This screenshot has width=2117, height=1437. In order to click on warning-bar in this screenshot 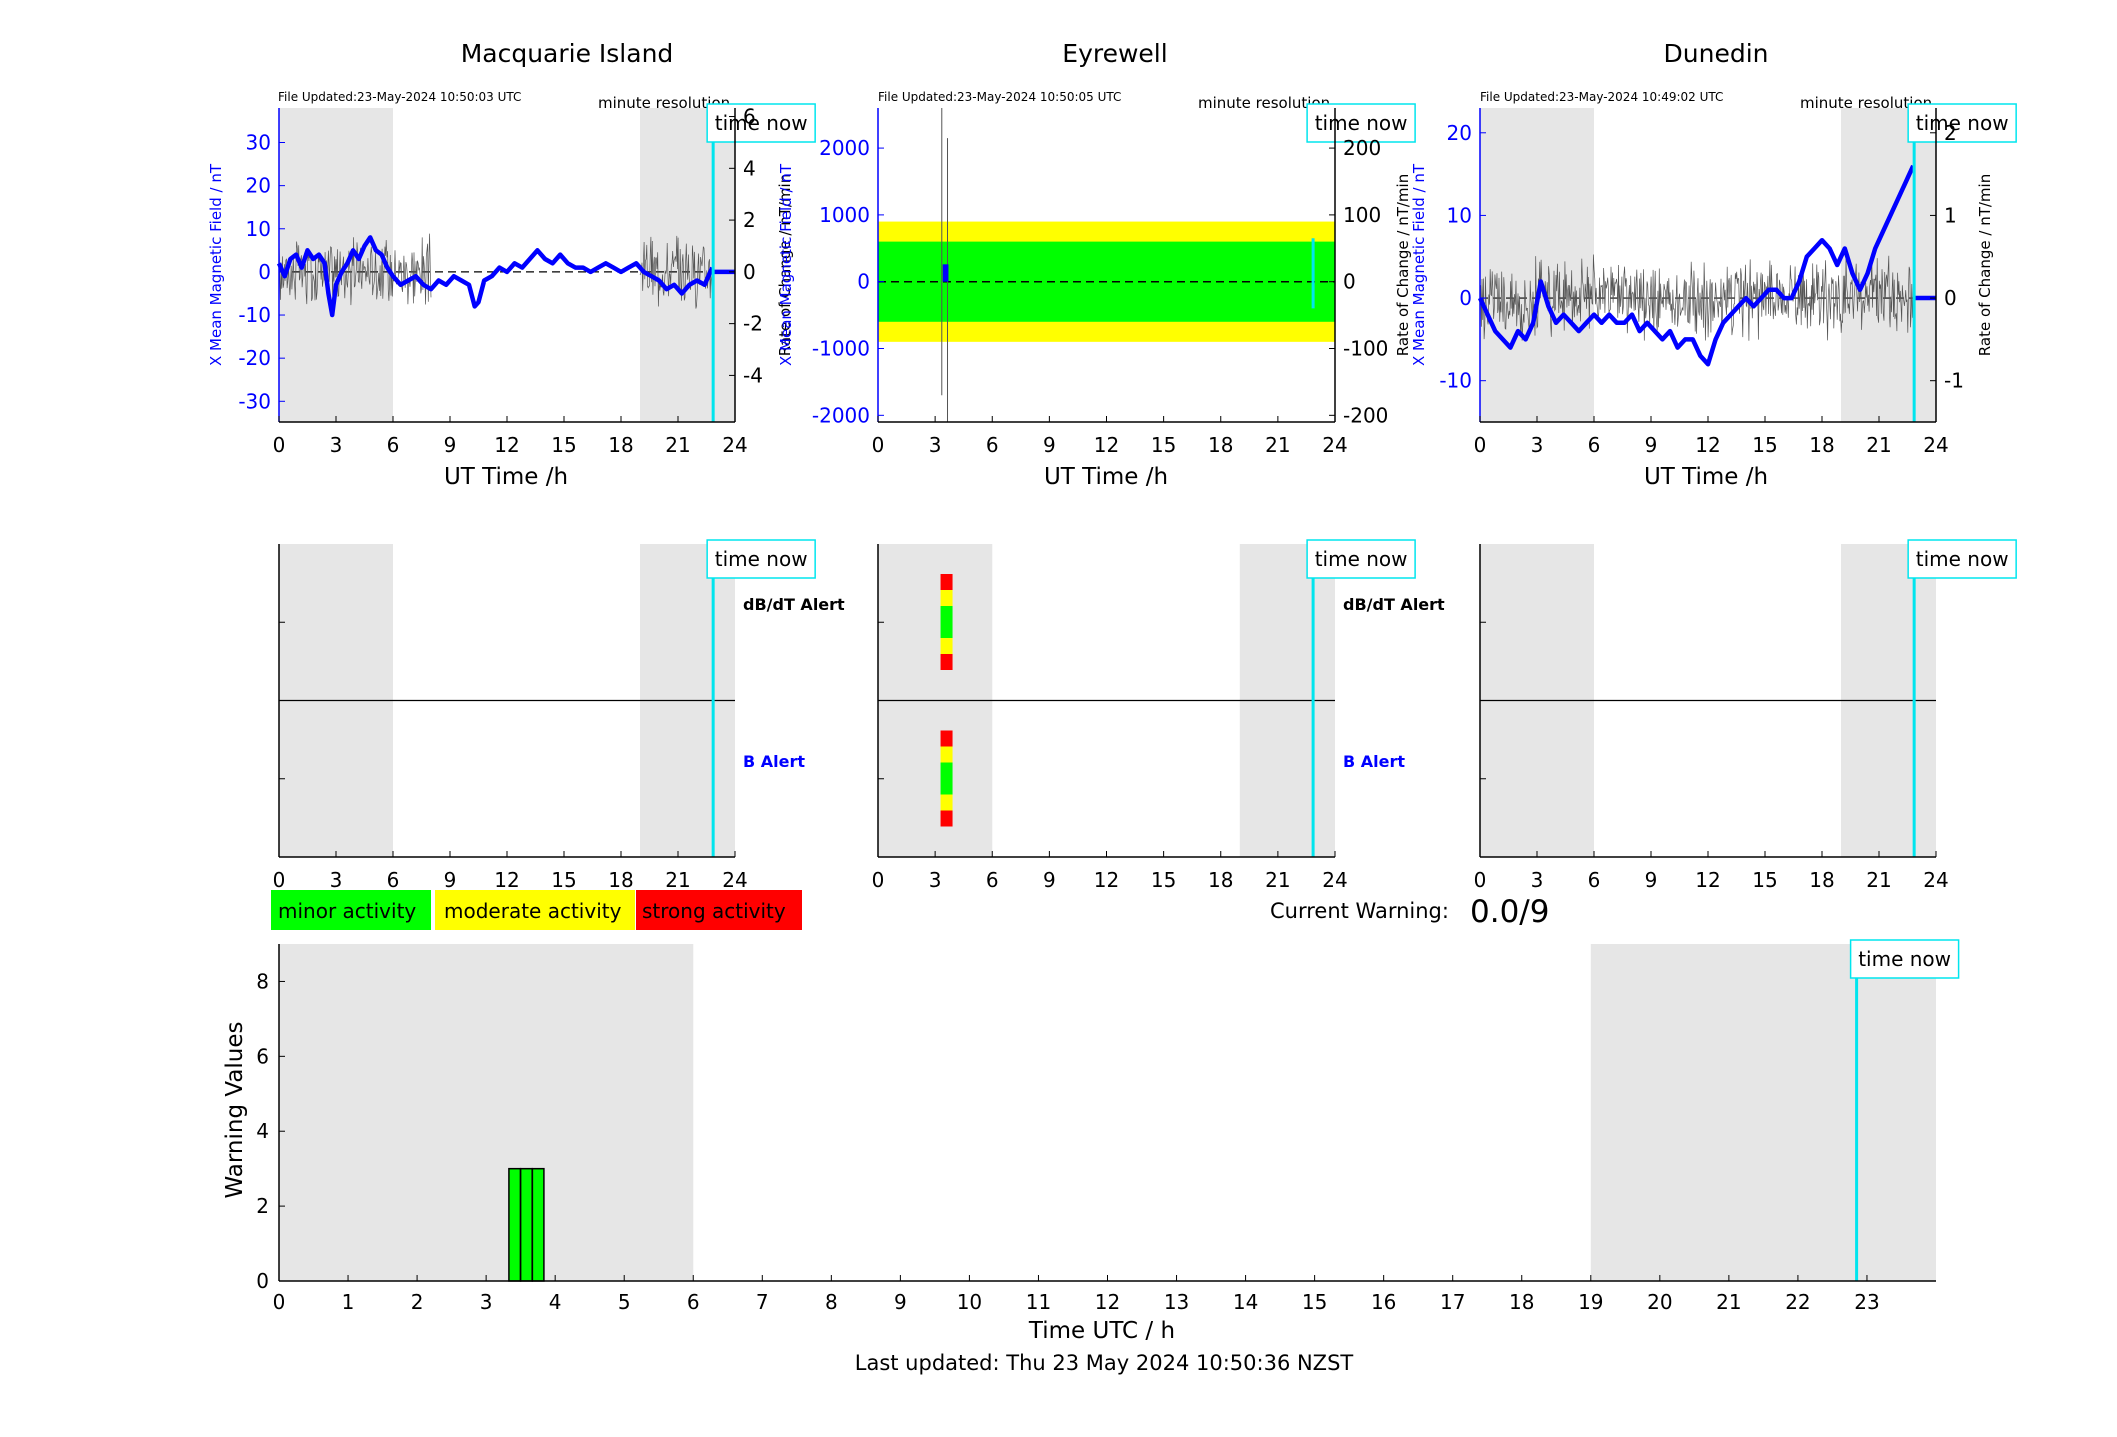, I will do `click(526, 1224)`.